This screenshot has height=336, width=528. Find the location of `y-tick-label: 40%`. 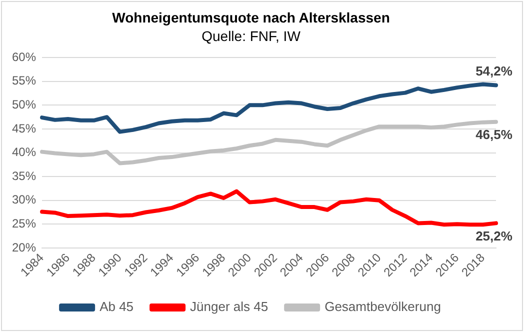

y-tick-label: 40% is located at coordinates (24, 152).